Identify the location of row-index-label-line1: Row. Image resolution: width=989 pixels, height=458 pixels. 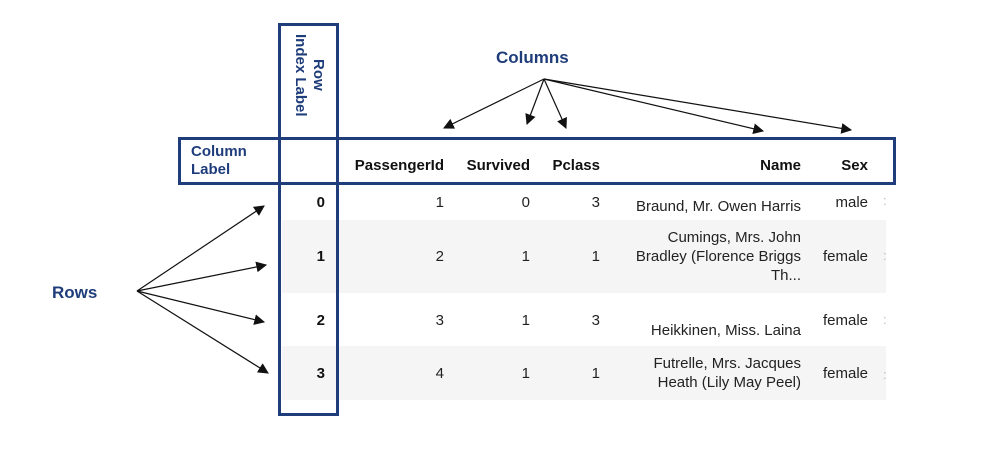
(318, 75).